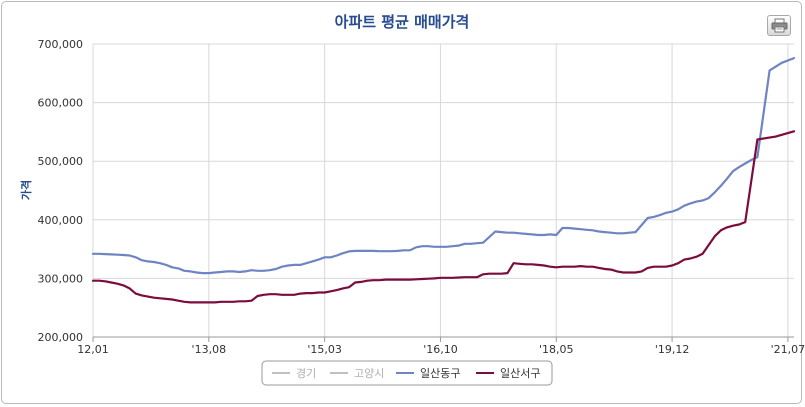  I want to click on legend-item-일산서구: 일산서구, so click(508, 373).